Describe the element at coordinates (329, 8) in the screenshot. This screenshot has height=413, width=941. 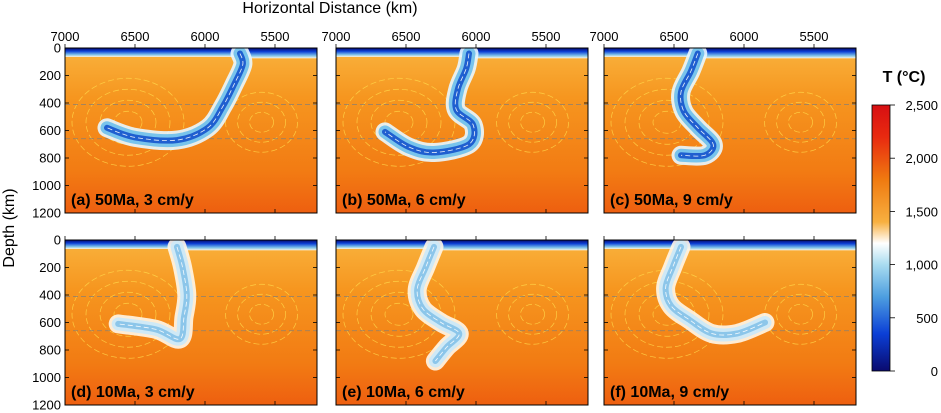
I see `x-axis-title: Horizontal Distance (km)` at that location.